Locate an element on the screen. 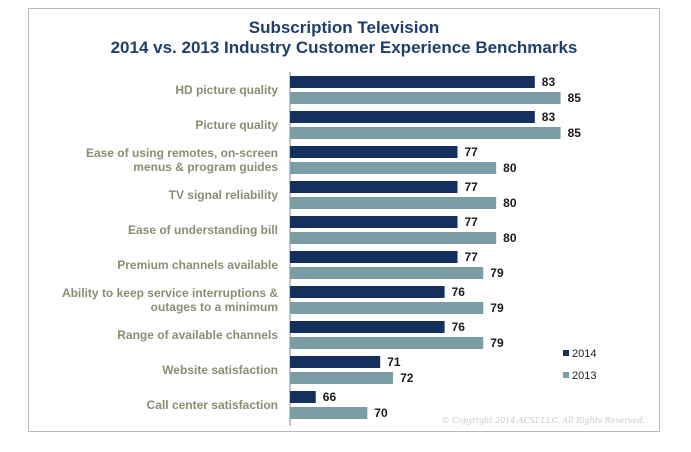 This screenshot has height=452, width=691. category-label: TV signal reliability is located at coordinates (224, 195).